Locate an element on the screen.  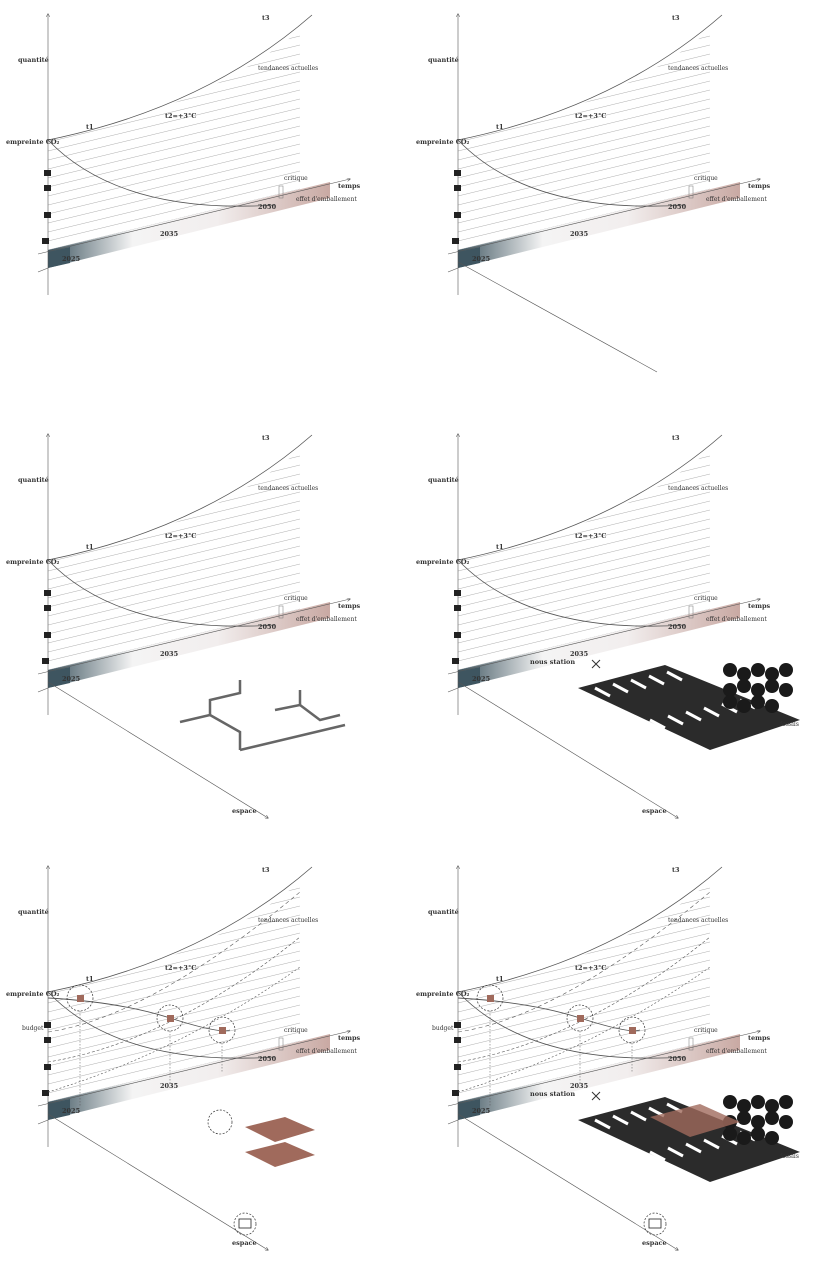
step-circle is located at coordinates (490, 998).